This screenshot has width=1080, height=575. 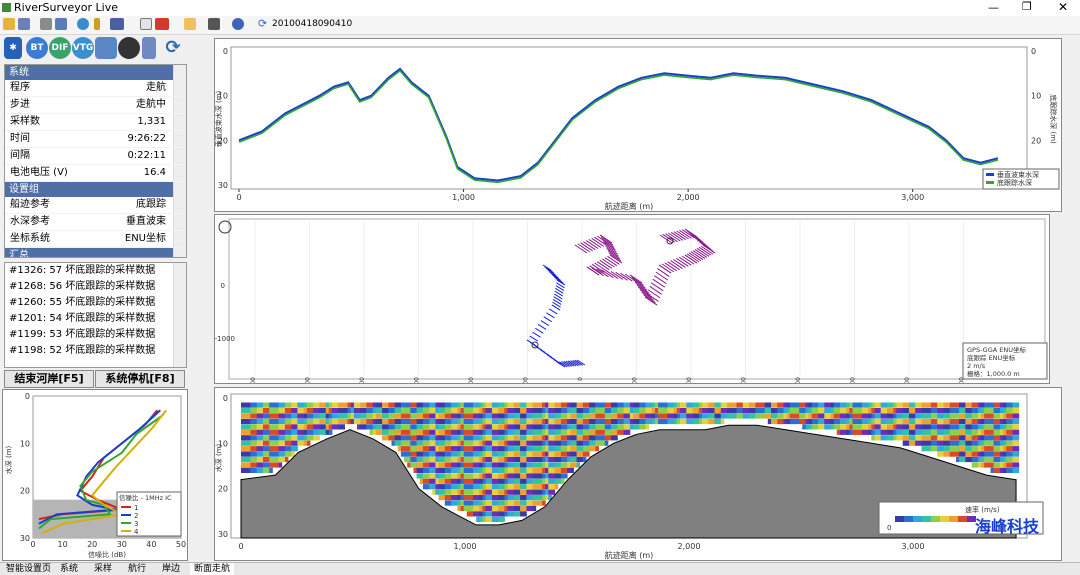 What do you see at coordinates (63, 544) in the screenshot?
I see `x-tick-label: 10` at bounding box center [63, 544].